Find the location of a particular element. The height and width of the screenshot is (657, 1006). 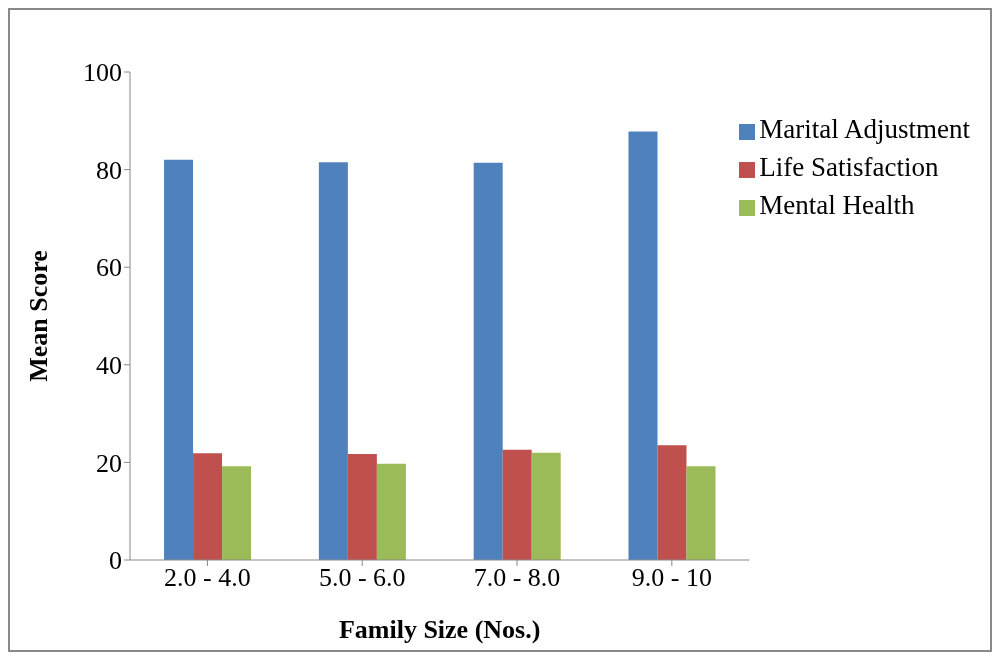

x-tick-label: 2.0 - 4.0 is located at coordinates (207, 578).